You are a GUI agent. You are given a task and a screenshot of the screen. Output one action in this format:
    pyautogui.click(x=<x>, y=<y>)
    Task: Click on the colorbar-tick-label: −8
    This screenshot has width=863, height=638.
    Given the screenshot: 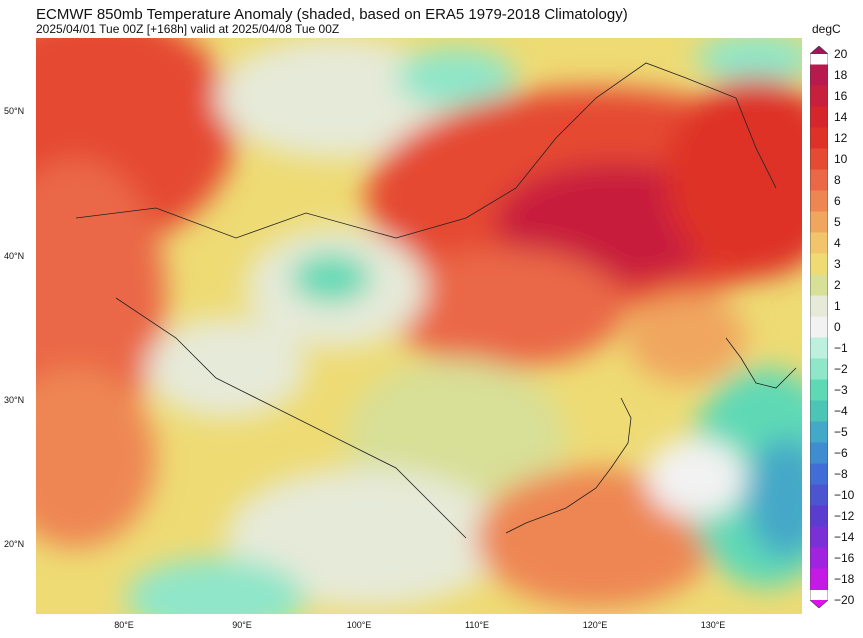 What is the action you would take?
    pyautogui.click(x=841, y=474)
    